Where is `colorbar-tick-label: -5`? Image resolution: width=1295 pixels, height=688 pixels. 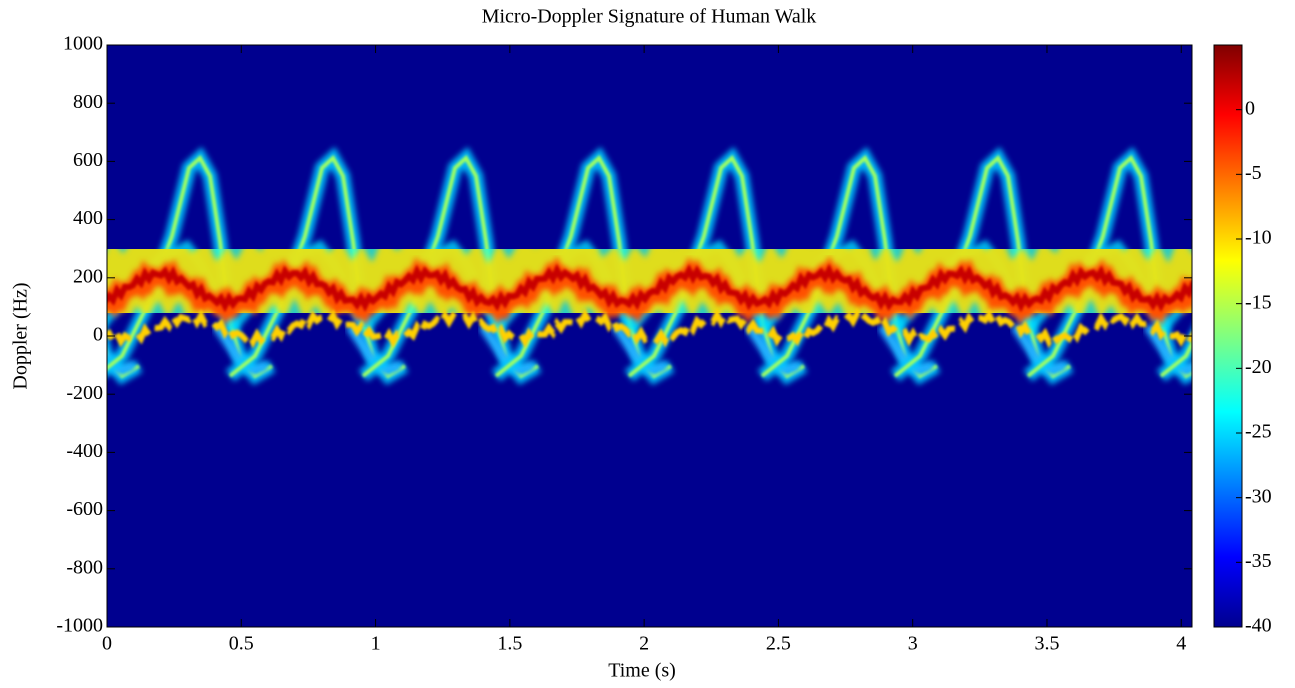
colorbar-tick-label: -5 is located at coordinates (1253, 173).